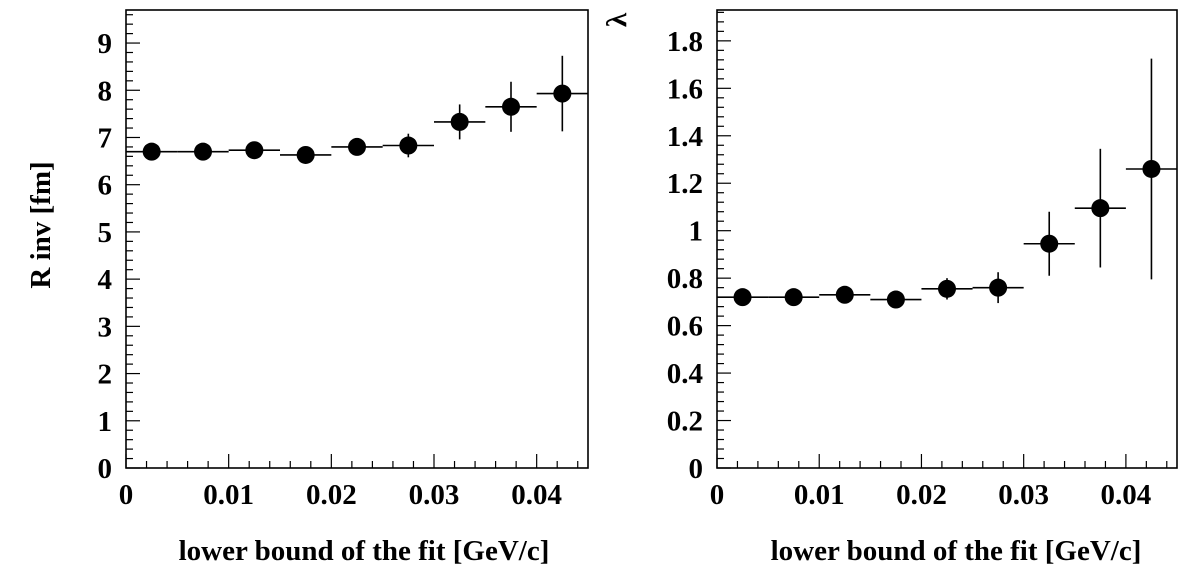 Image resolution: width=1181 pixels, height=576 pixels. What do you see at coordinates (685, 374) in the screenshot?
I see `y-tick-label: 0.4` at bounding box center [685, 374].